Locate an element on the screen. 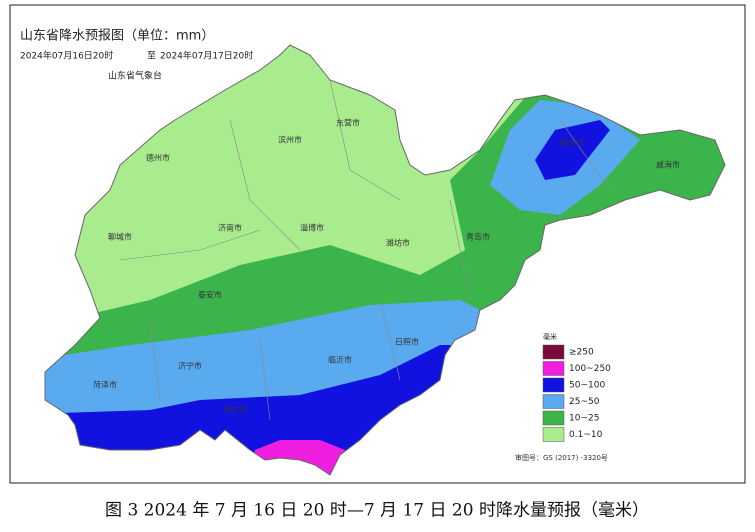  city-label: 临沂市 is located at coordinates (340, 360).